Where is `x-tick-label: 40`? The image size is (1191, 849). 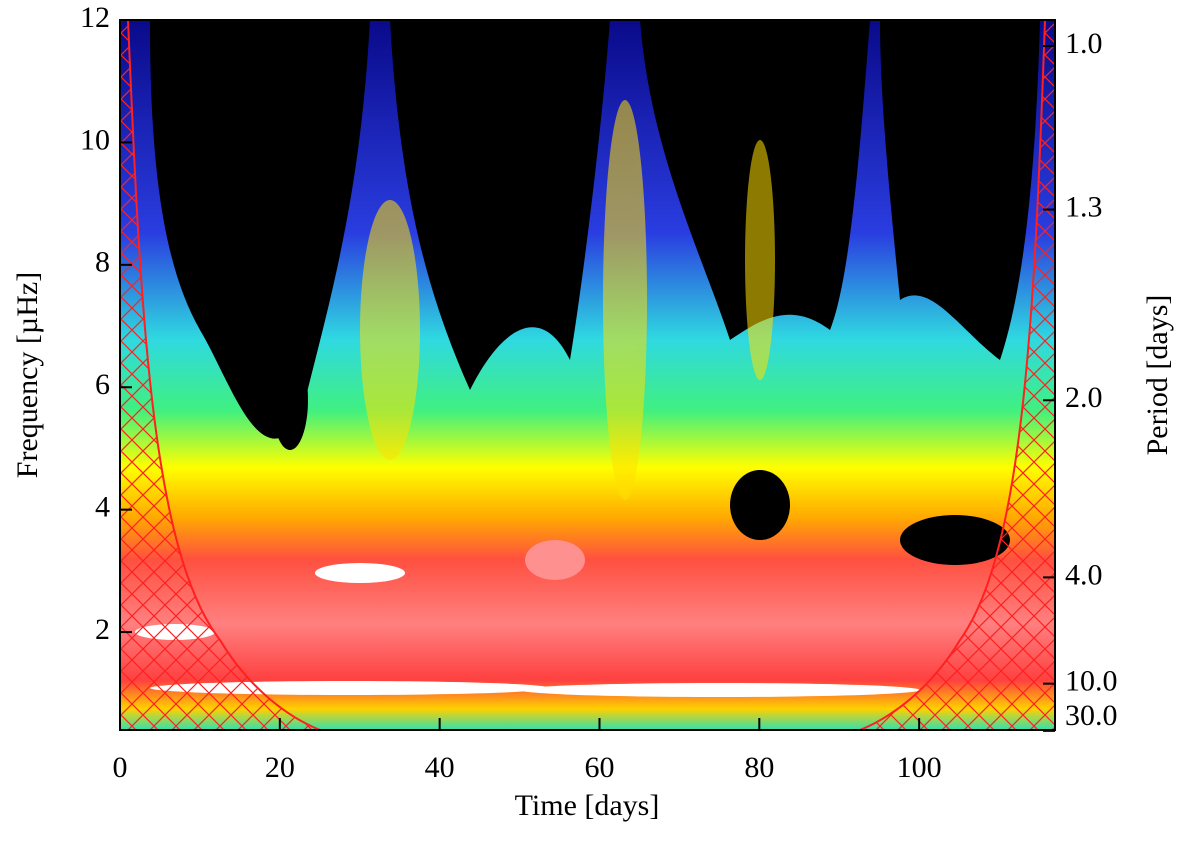 x-tick-label: 40 is located at coordinates (440, 767).